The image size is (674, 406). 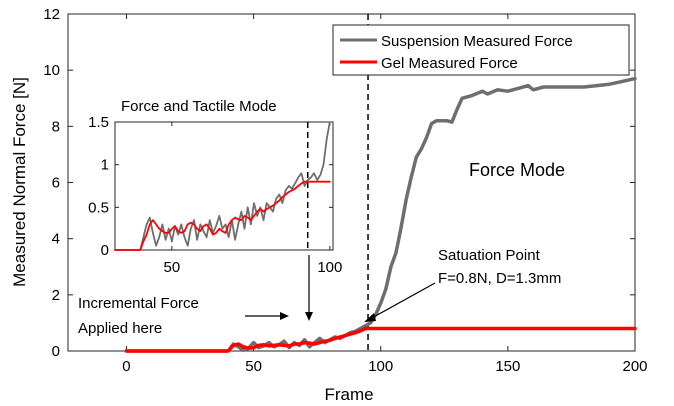 I want to click on legend-label-suspension: Suspension Measured Force, so click(x=477, y=41).